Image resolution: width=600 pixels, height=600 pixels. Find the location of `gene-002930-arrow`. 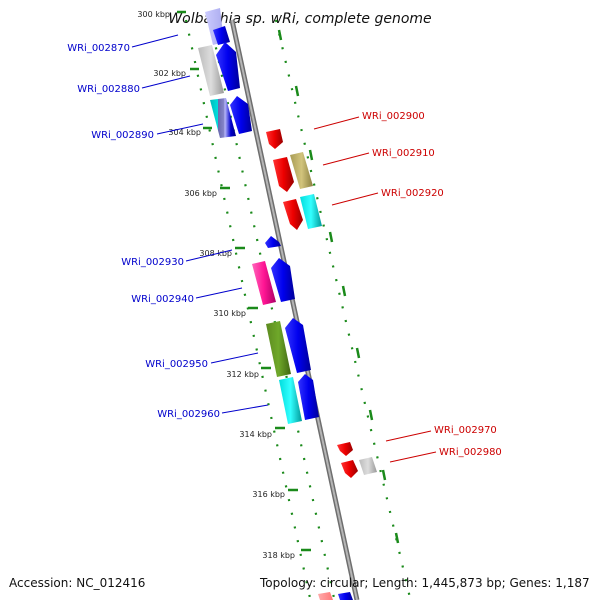

gene-002930-arrow is located at coordinates (273, 242).